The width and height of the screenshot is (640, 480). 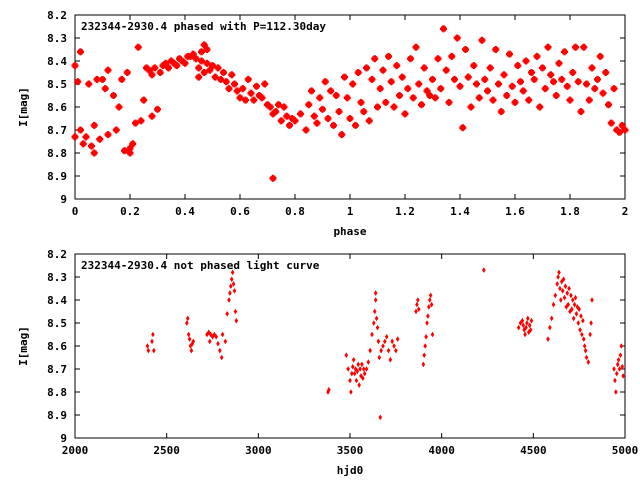 I want to click on x-tick-label: 0.8, so click(x=295, y=211).